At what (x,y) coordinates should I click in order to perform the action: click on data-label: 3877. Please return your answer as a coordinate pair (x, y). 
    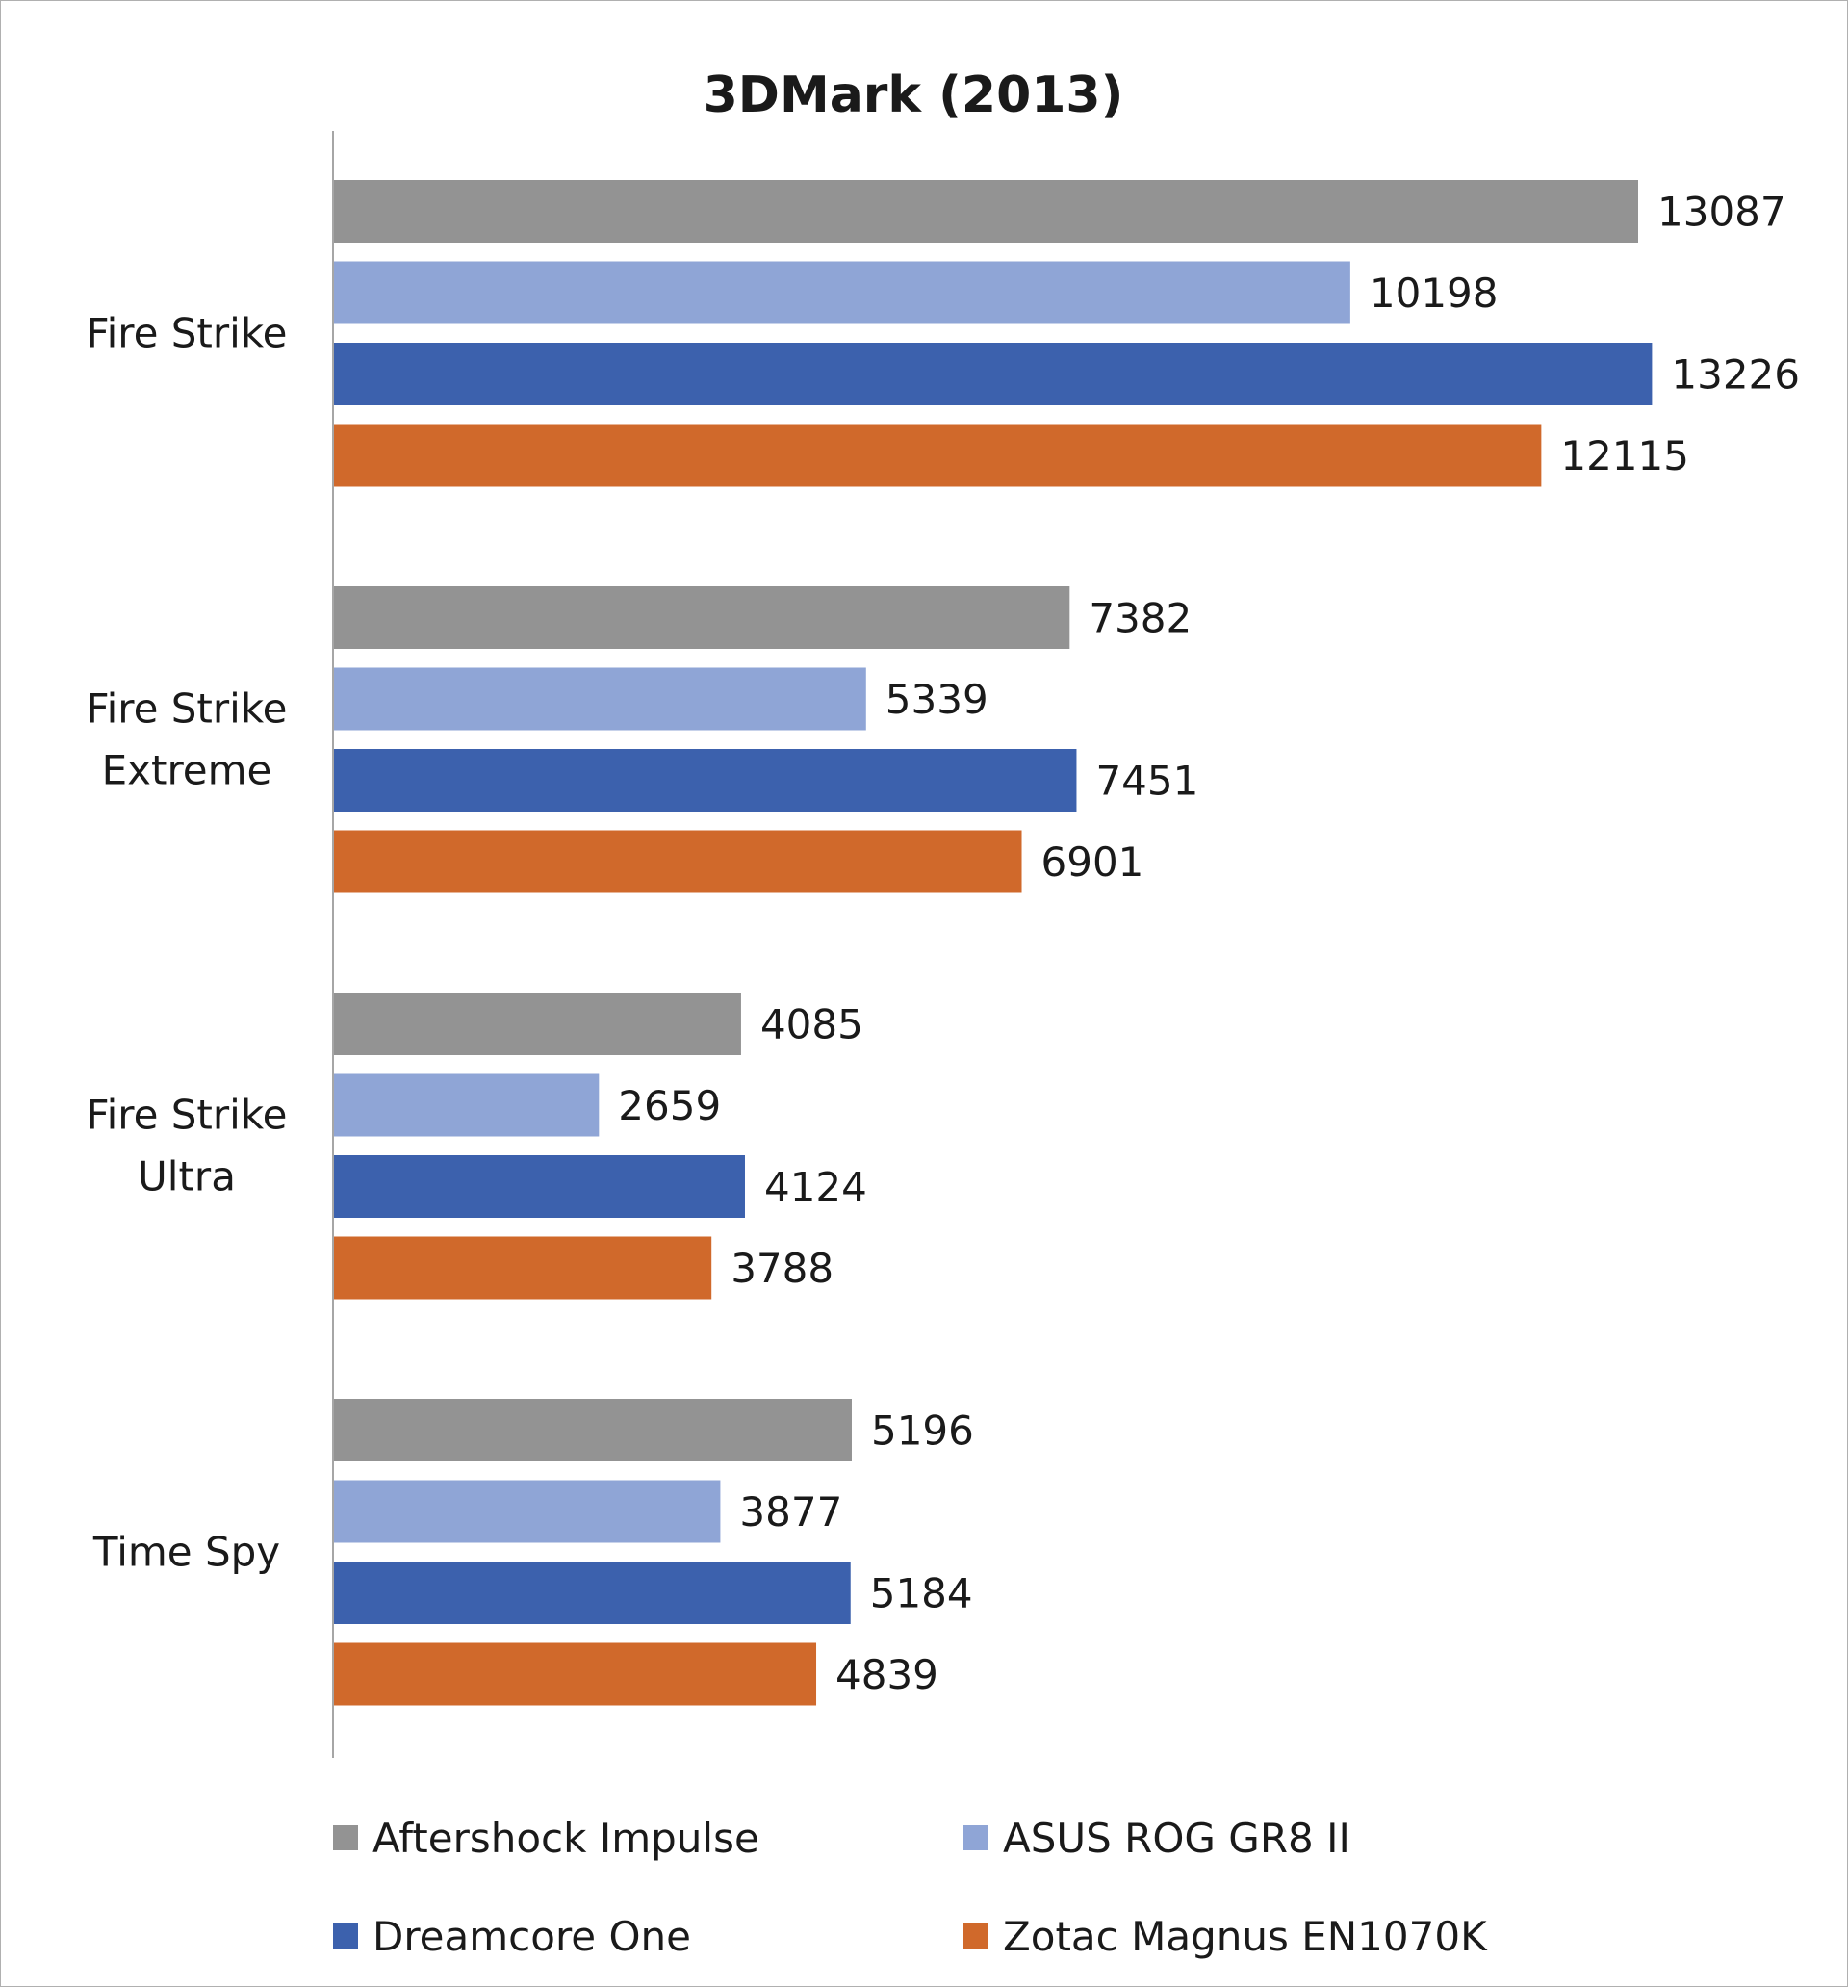
    Looking at the image, I should click on (790, 1512).